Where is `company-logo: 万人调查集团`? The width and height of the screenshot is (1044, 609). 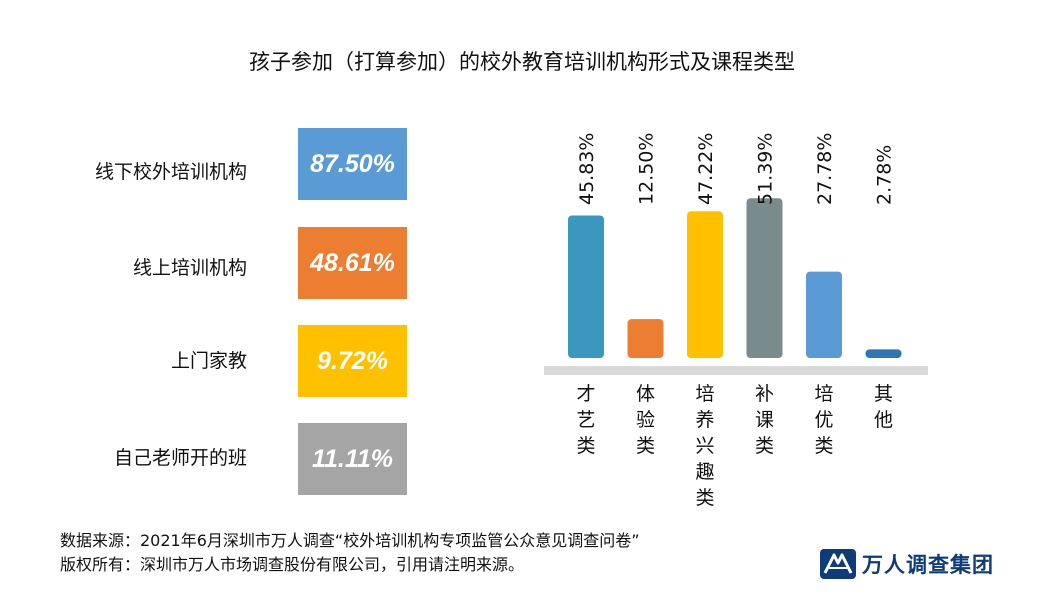
company-logo: 万人调查集团 is located at coordinates (907, 564).